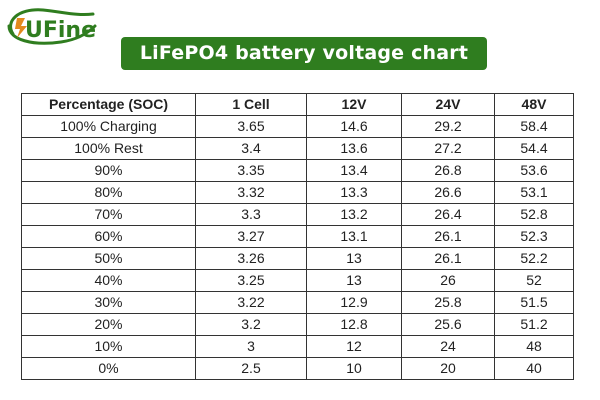 The width and height of the screenshot is (600, 400). Describe the element at coordinates (448, 346) in the screenshot. I see `voltage-24v-cell: 24` at that location.